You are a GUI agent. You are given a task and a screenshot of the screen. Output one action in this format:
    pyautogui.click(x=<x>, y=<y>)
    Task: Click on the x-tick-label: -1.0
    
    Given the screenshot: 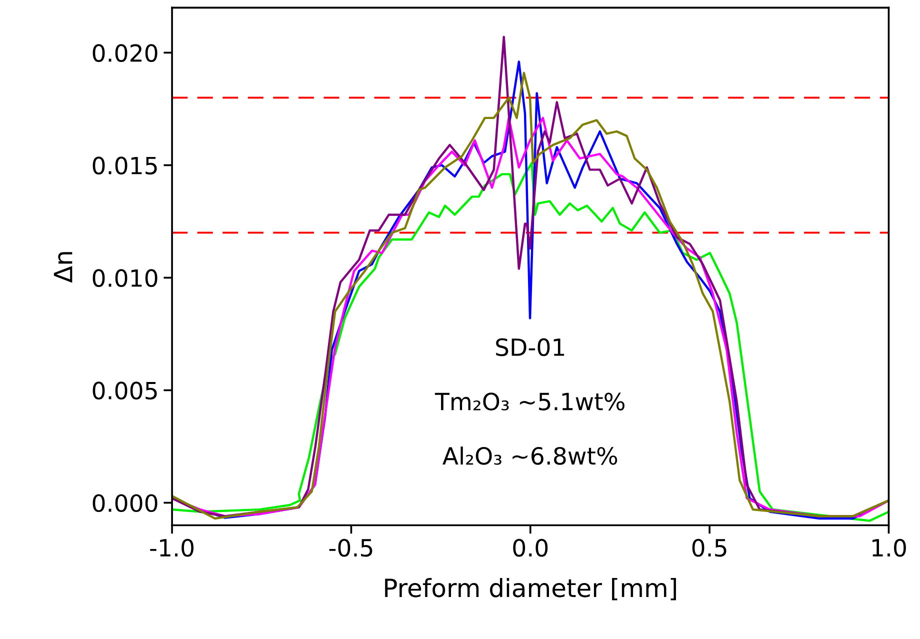 What is the action you would take?
    pyautogui.click(x=172, y=547)
    